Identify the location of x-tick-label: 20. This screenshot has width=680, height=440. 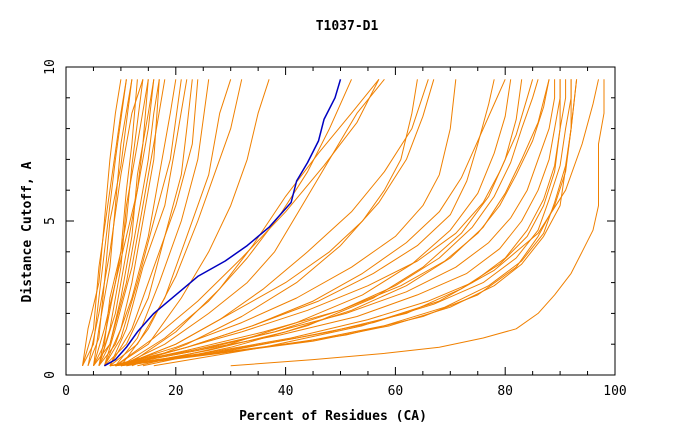
(176, 391).